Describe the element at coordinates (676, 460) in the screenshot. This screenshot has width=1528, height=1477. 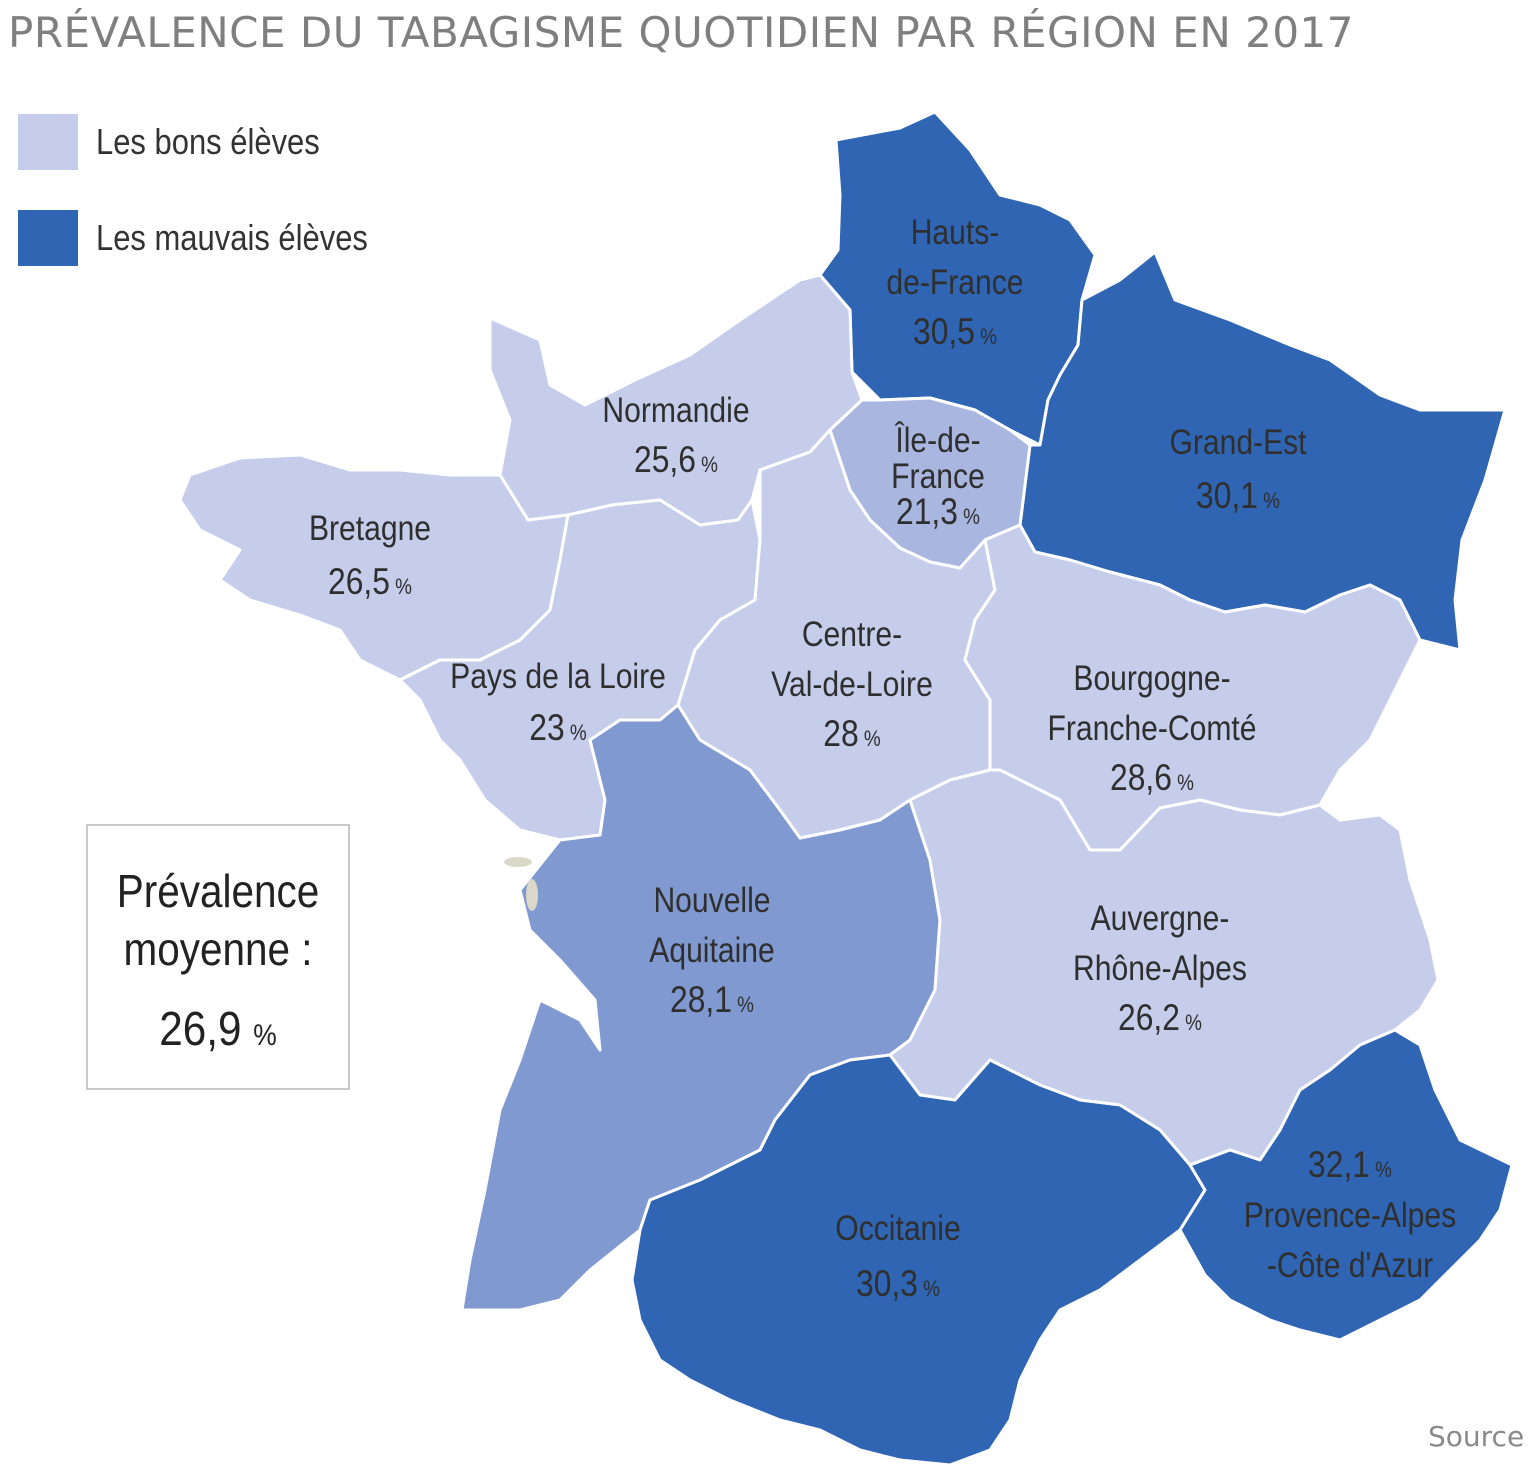
I see `region-value-nor: 25,6%` at that location.